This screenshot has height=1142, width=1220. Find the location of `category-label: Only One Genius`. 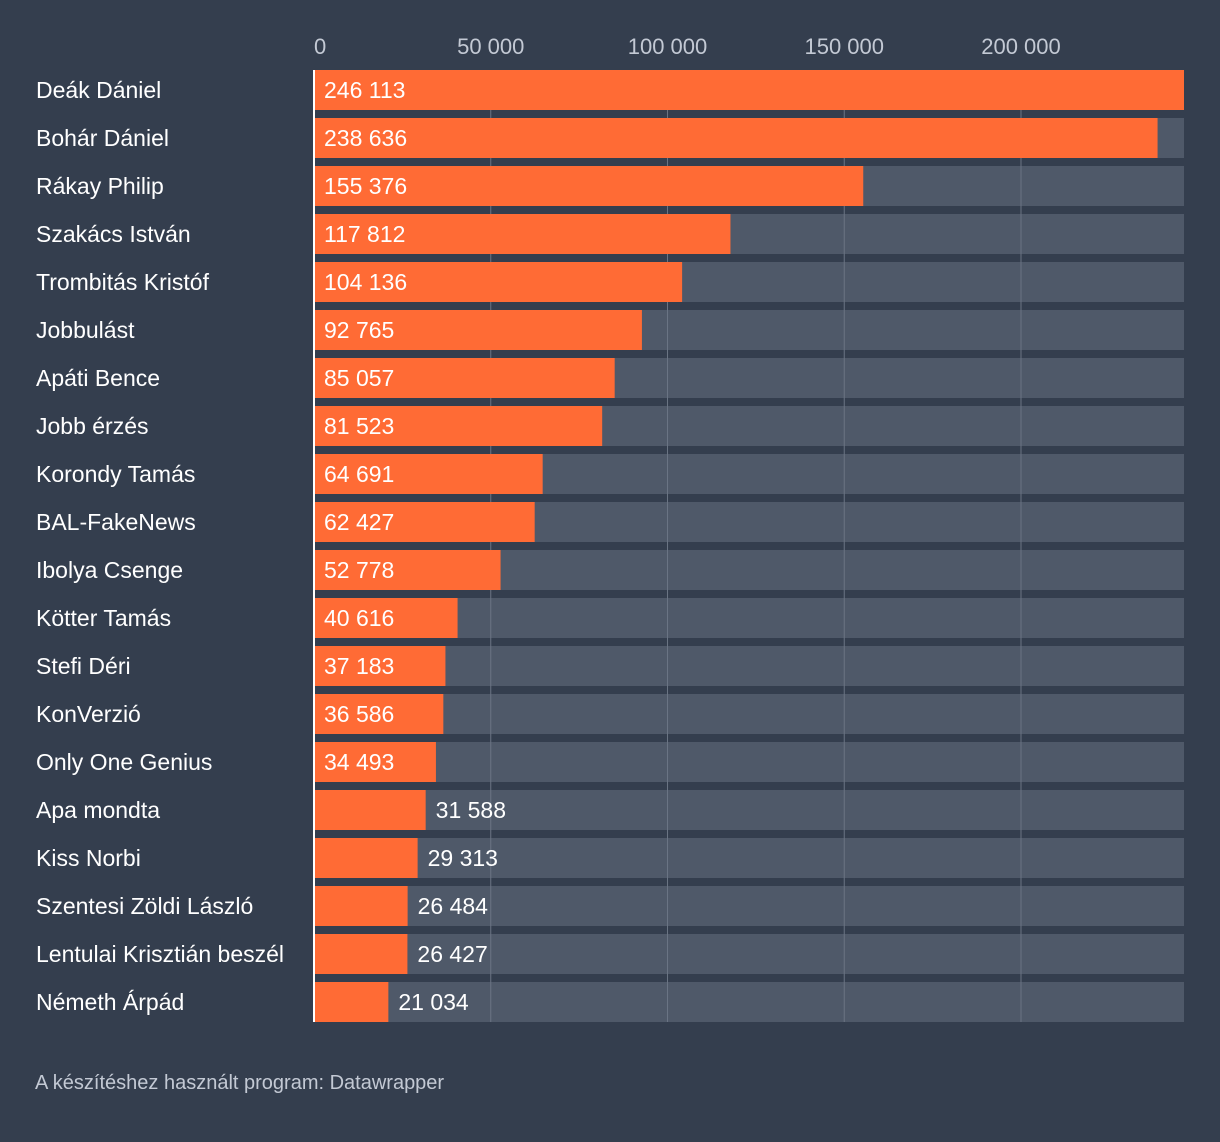

category-label: Only One Genius is located at coordinates (124, 762).